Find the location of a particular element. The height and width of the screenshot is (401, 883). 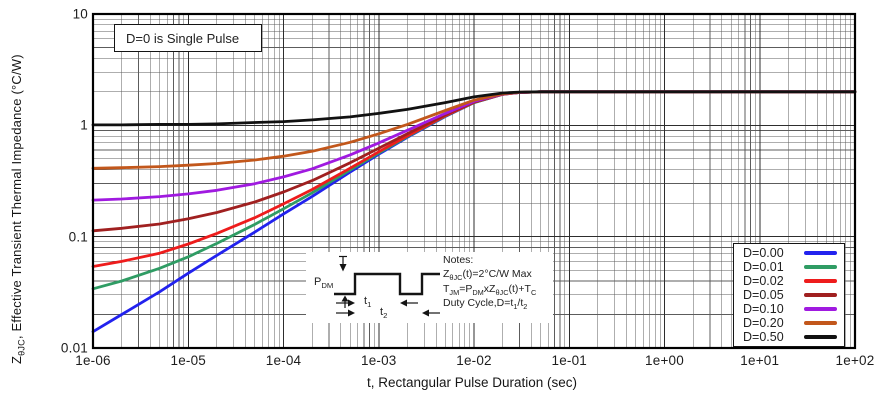

x-tick-label: 1e-04 is located at coordinates (283, 360).